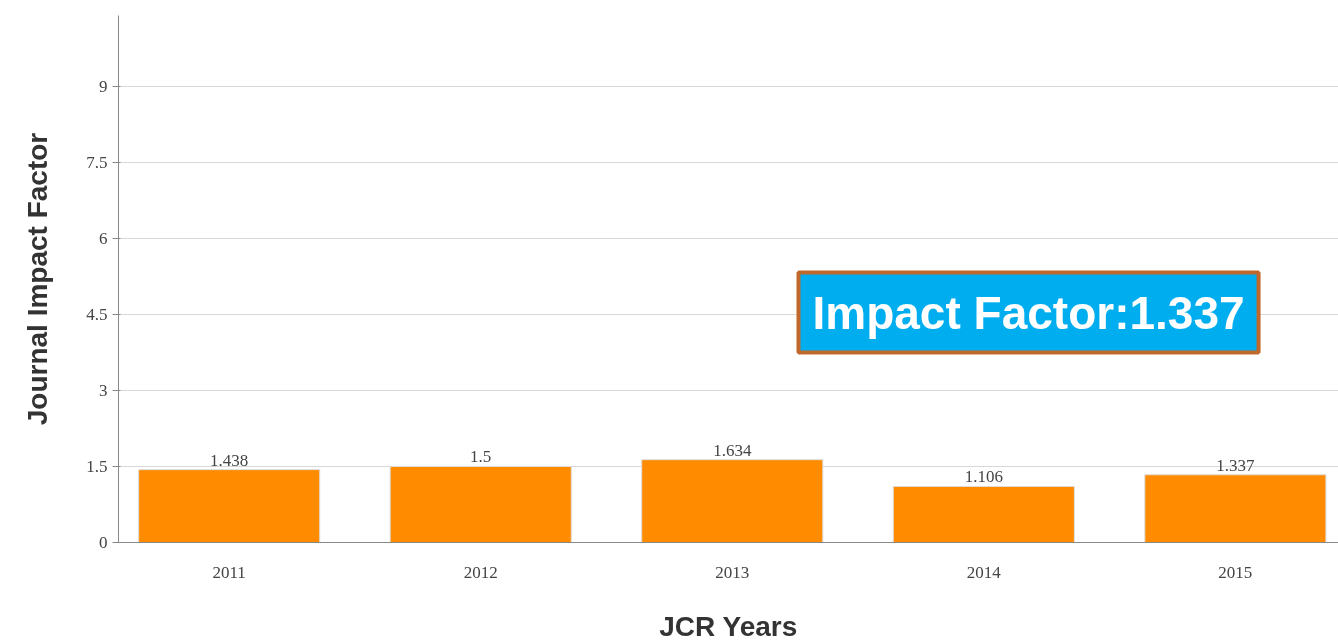 The image size is (1338, 644). Describe the element at coordinates (97, 162) in the screenshot. I see `y-tick-label: 7.5` at that location.